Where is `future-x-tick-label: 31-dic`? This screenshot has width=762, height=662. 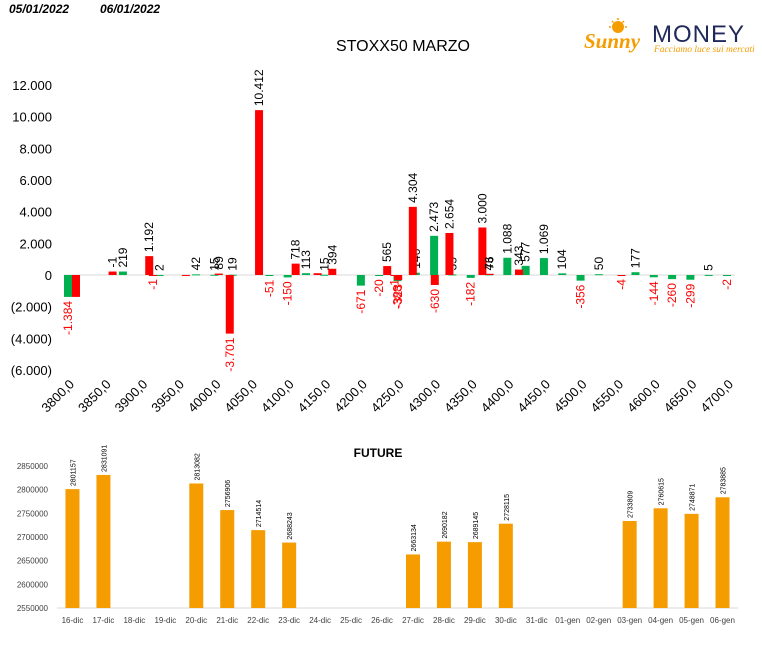
future-x-tick-label: 31-dic is located at coordinates (537, 620).